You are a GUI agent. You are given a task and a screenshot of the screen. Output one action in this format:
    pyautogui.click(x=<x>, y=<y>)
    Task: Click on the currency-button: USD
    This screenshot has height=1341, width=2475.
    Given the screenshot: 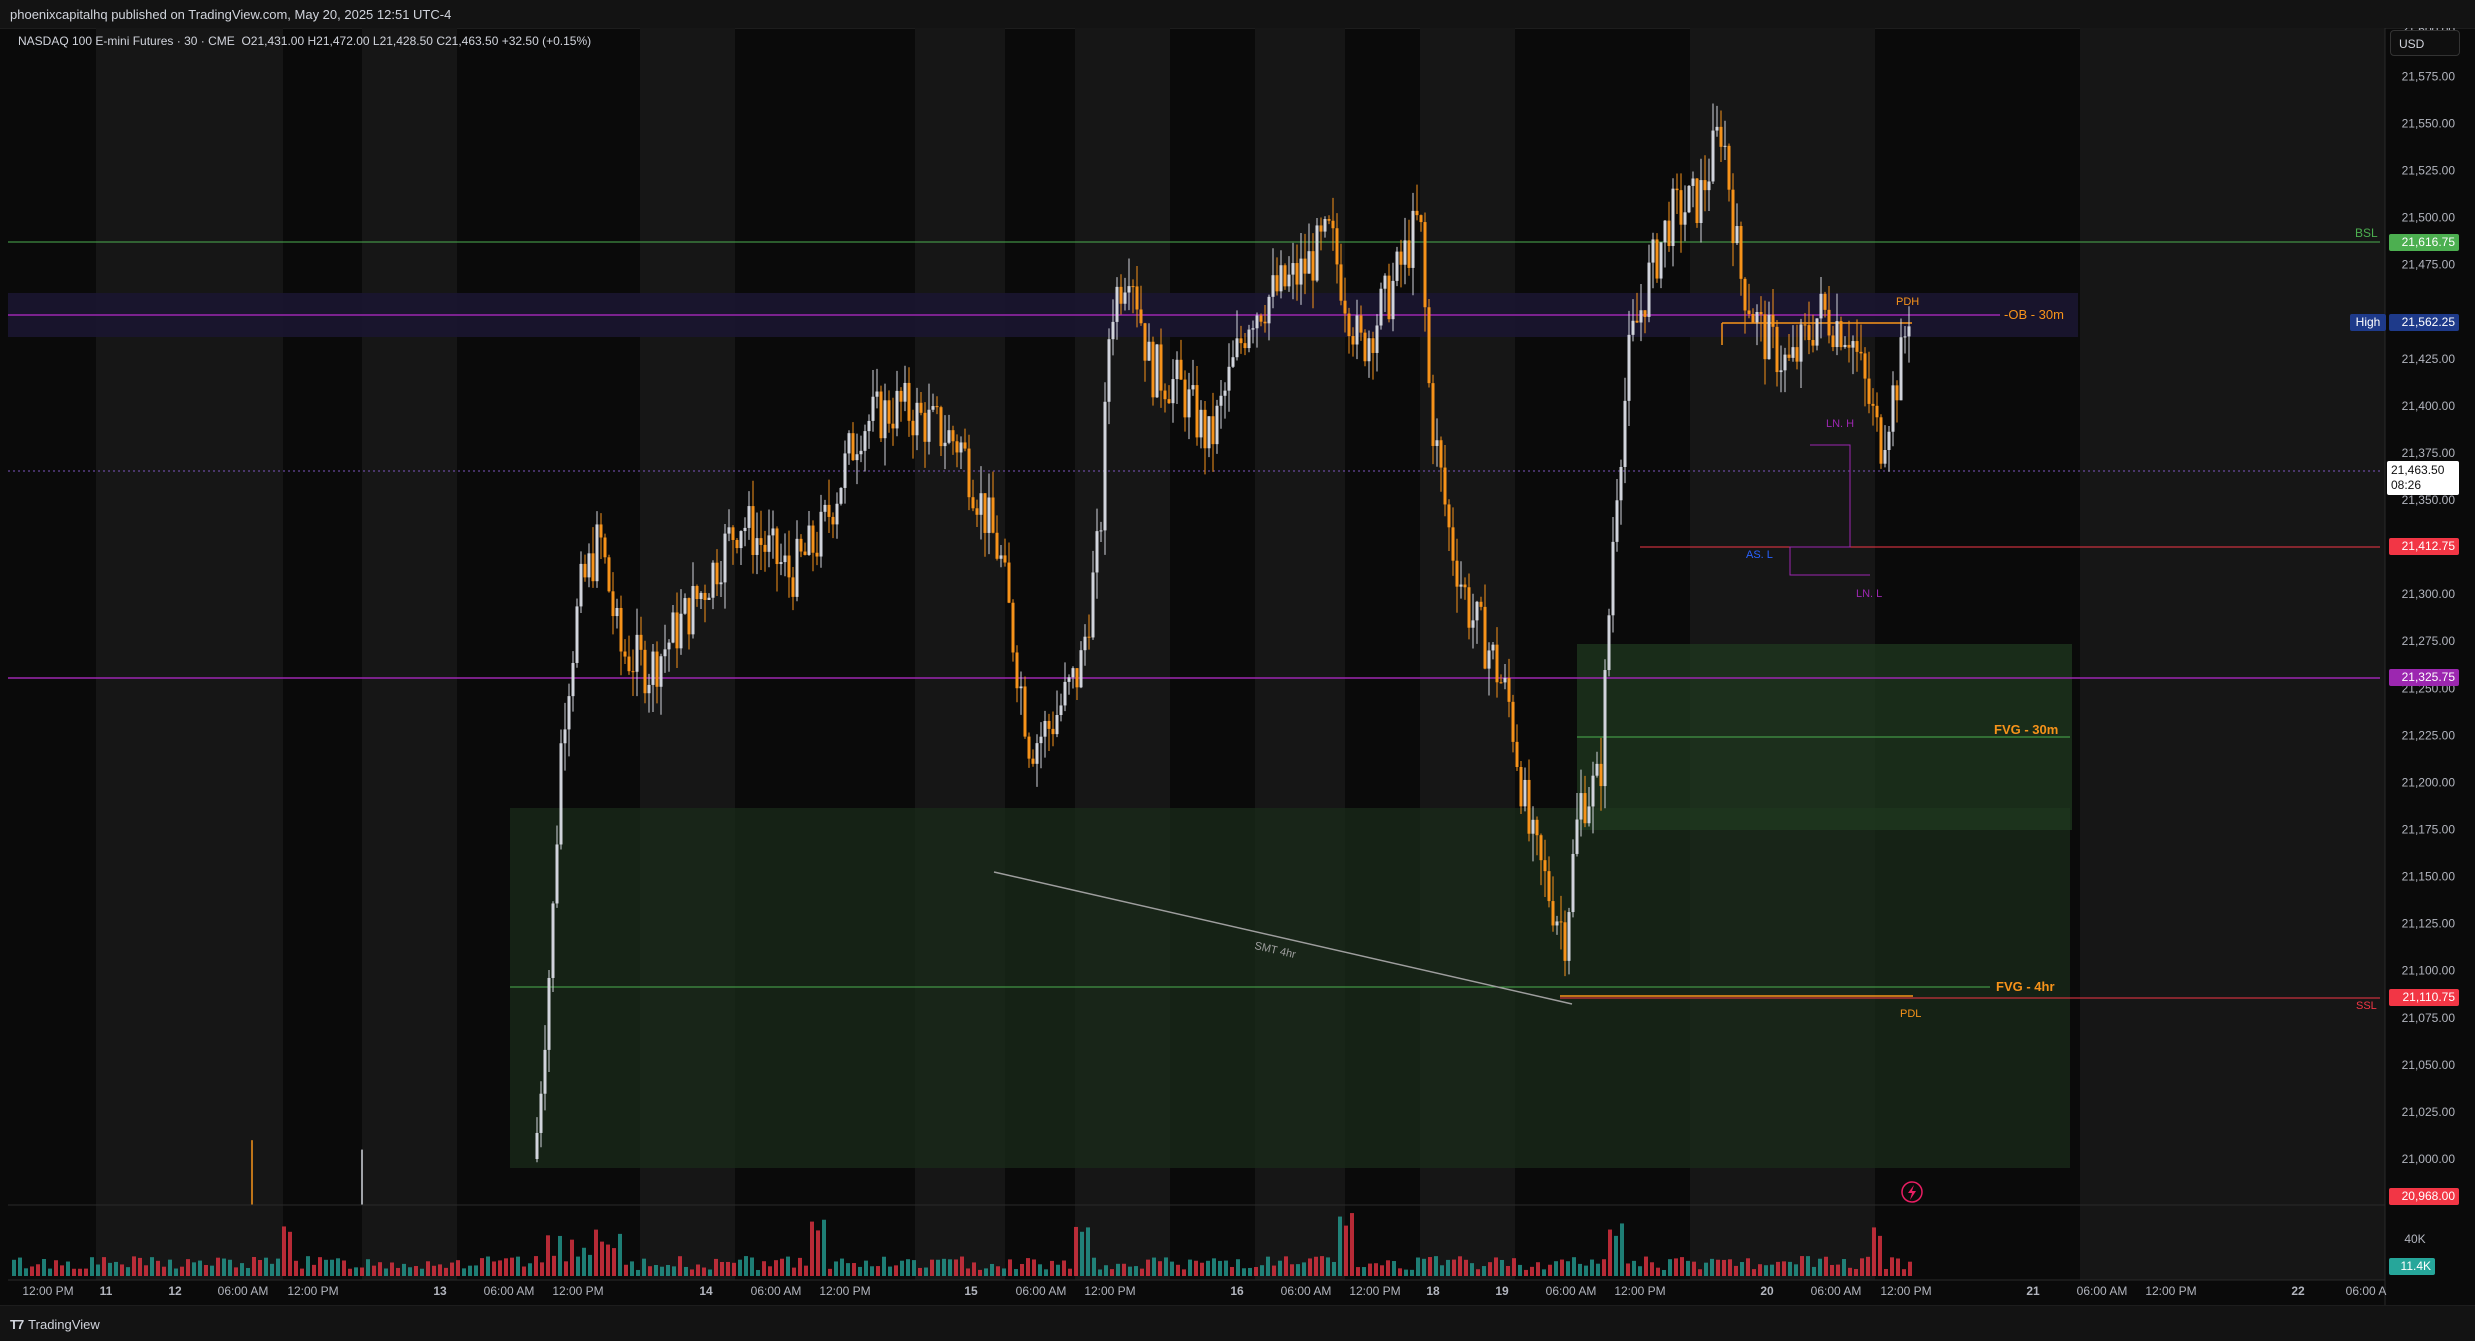 What is the action you would take?
    pyautogui.click(x=2425, y=43)
    